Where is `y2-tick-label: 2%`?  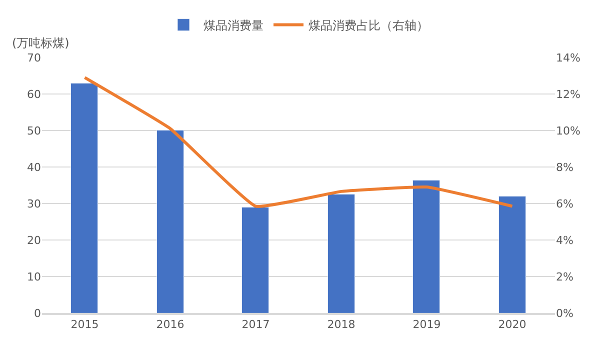 y2-tick-label: 2% is located at coordinates (565, 277).